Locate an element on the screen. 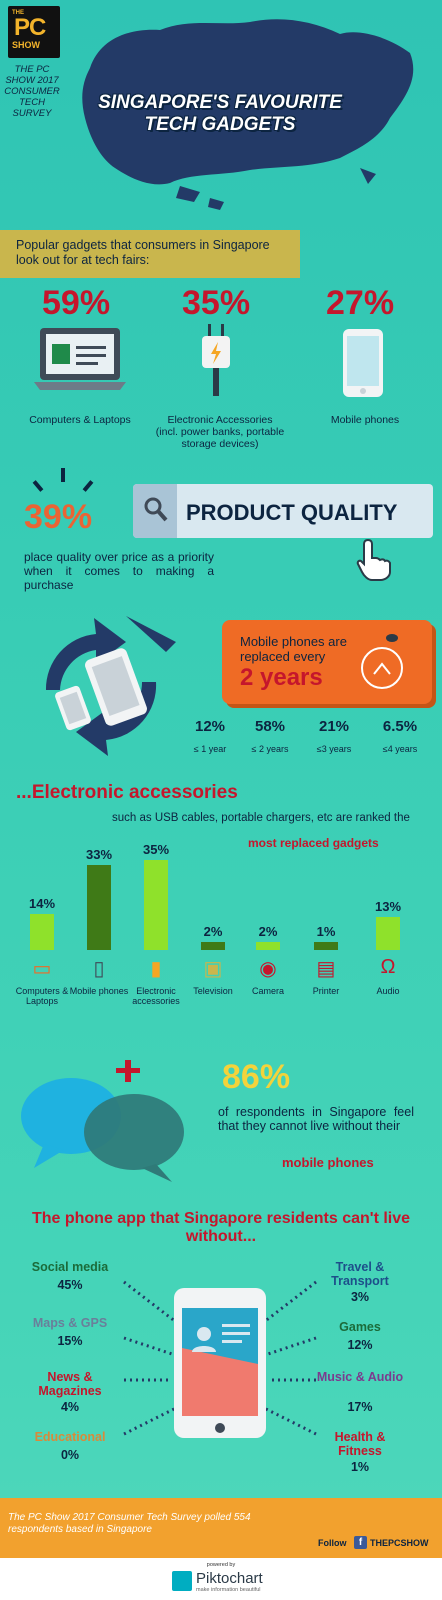 The width and height of the screenshot is (442, 1600). search-icon-box is located at coordinates (155, 511).